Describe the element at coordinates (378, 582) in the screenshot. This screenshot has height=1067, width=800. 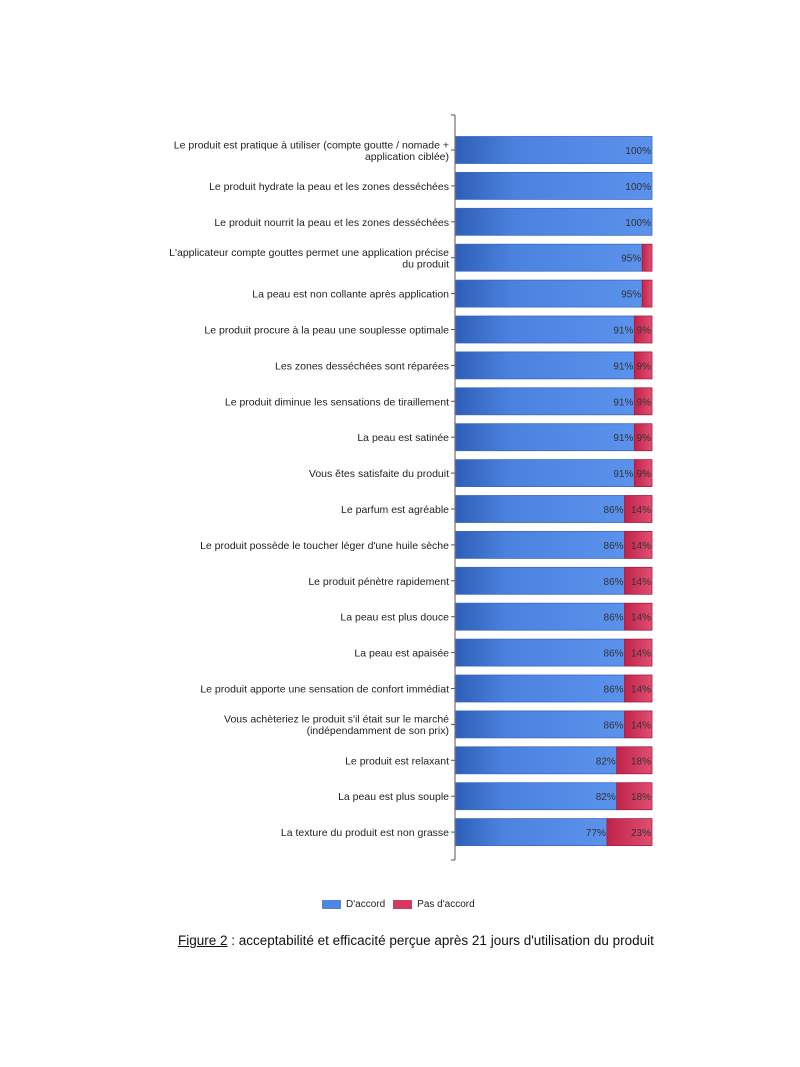
I see `category-label: Le produit pénètre rapidement` at that location.